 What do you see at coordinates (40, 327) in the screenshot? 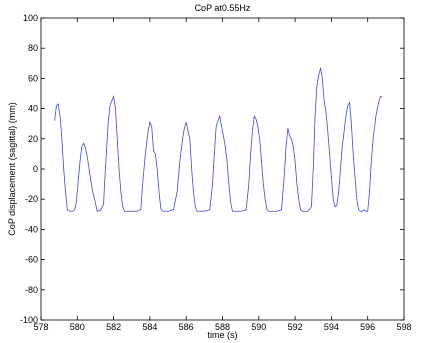
I see `x-tick-label: 578` at bounding box center [40, 327].